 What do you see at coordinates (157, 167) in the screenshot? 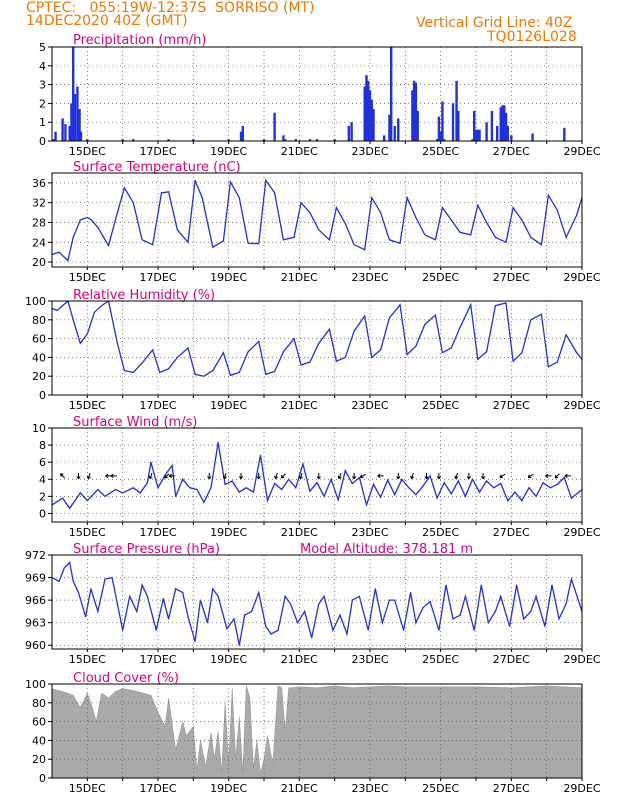
I see `temp-title: Surface Temperature (nC)` at bounding box center [157, 167].